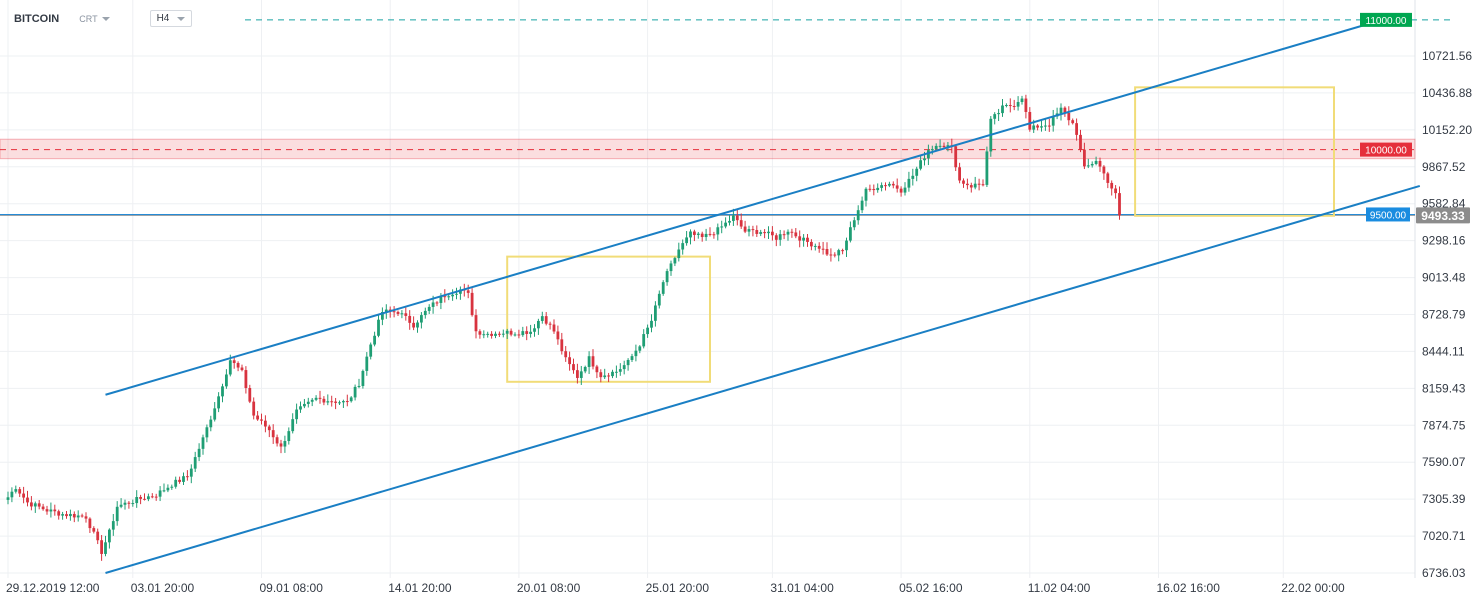  What do you see at coordinates (1444, 425) in the screenshot?
I see `price-tick-label: 7874.75` at bounding box center [1444, 425].